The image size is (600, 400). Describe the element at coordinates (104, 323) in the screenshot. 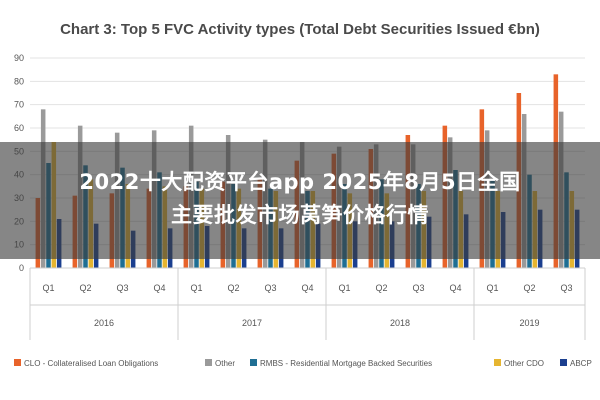

I see `year-label: 2016` at that location.